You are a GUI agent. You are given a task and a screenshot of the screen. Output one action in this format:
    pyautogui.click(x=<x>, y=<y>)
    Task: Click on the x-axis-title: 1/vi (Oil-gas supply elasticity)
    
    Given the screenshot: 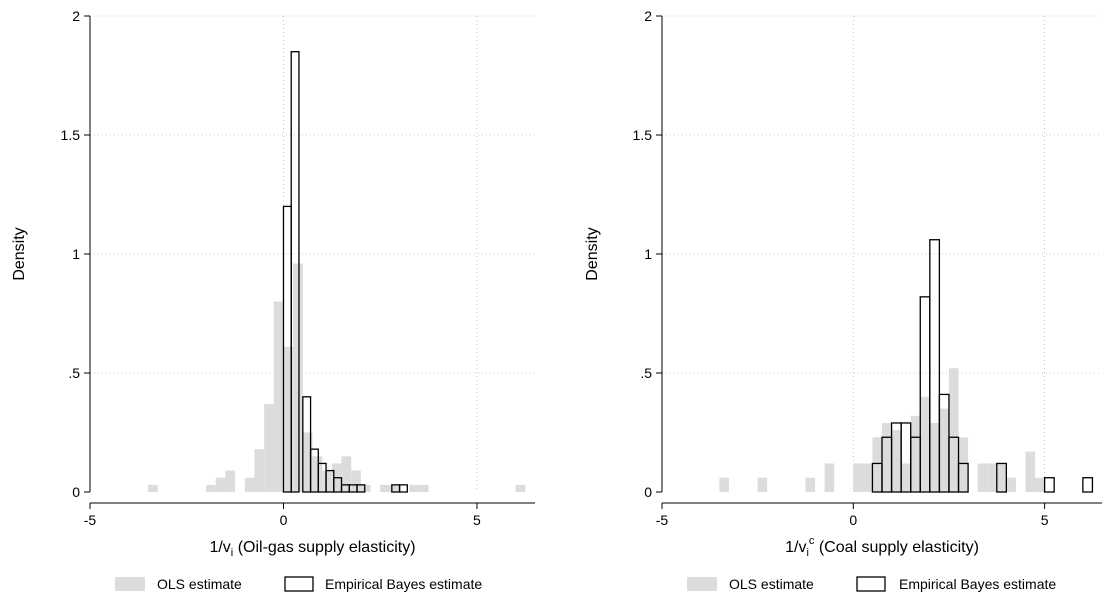 What is the action you would take?
    pyautogui.click(x=312, y=549)
    